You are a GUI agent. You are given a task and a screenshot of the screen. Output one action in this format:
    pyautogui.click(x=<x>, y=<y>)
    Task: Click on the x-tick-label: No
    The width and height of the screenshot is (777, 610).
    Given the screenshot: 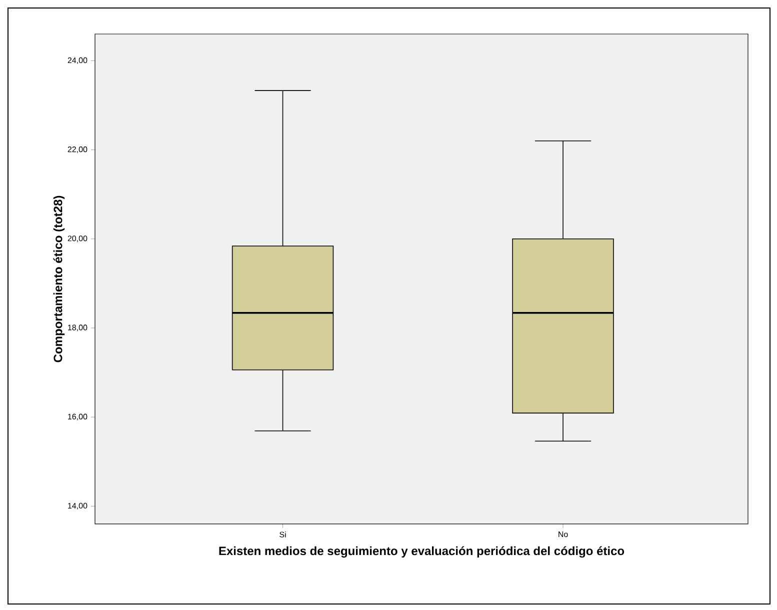 What is the action you would take?
    pyautogui.click(x=563, y=535)
    